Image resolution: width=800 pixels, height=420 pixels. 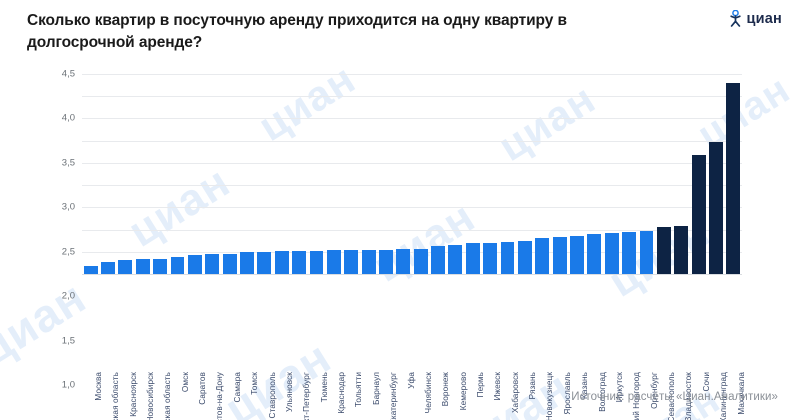 What do you see at coordinates (463, 391) in the screenshot?
I see `x-axis-tick-label: Кемерово` at bounding box center [463, 391].